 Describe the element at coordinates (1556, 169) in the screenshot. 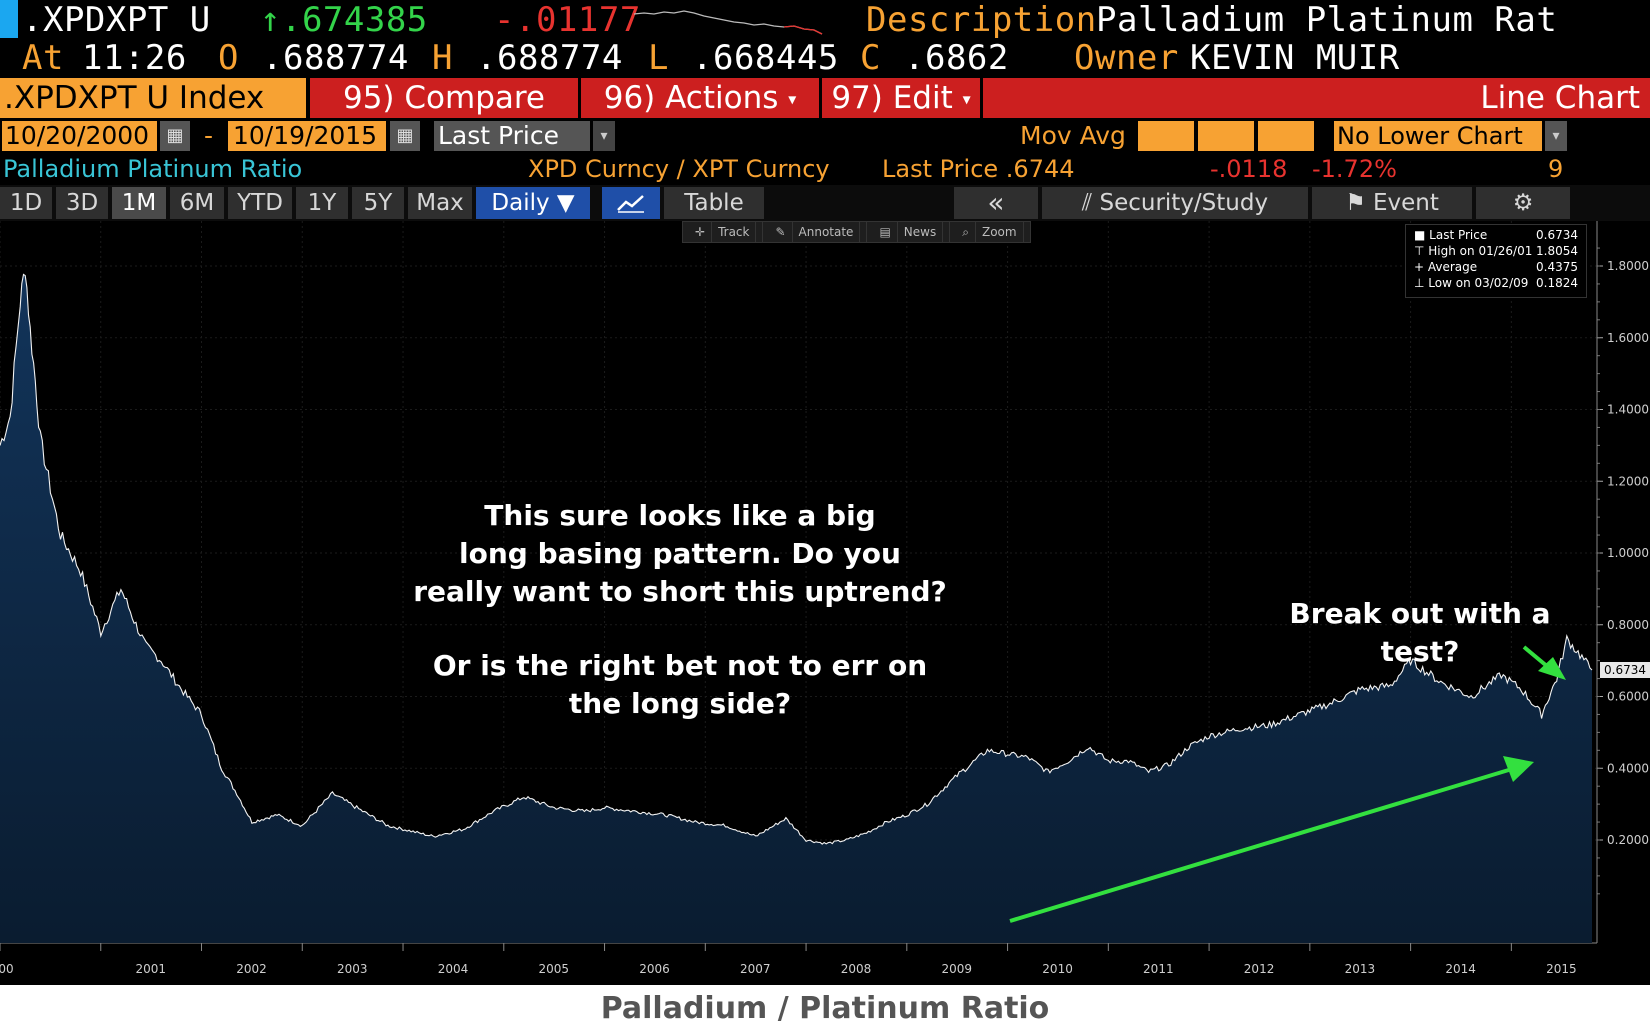

I see `info-trailing: 9` at that location.